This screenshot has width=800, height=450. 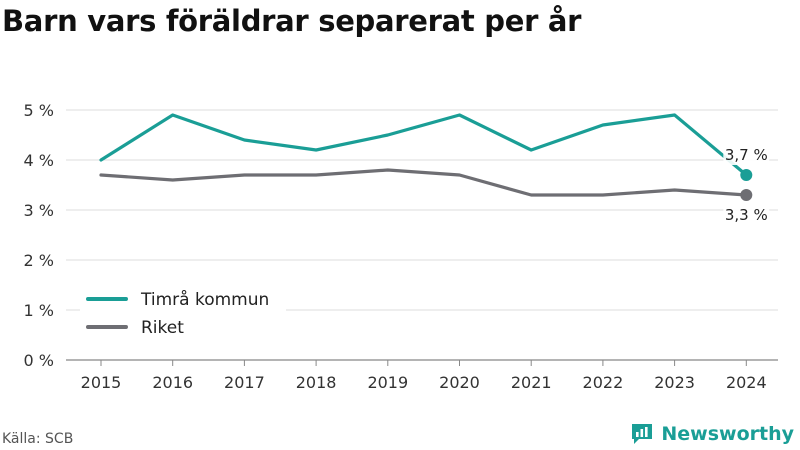 What do you see at coordinates (39, 210) in the screenshot?
I see `y-tick-label: 3 %` at bounding box center [39, 210].